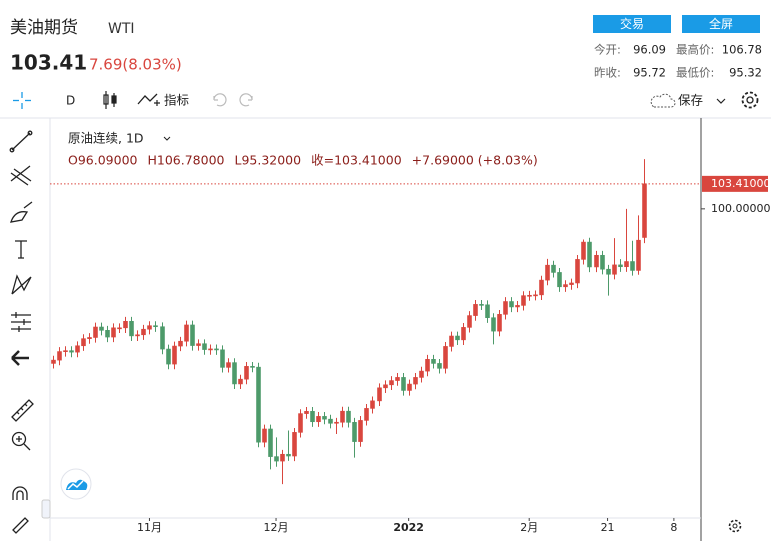 This screenshot has width=771, height=545. What do you see at coordinates (21, 175) in the screenshot?
I see `fib-tool` at bounding box center [21, 175].